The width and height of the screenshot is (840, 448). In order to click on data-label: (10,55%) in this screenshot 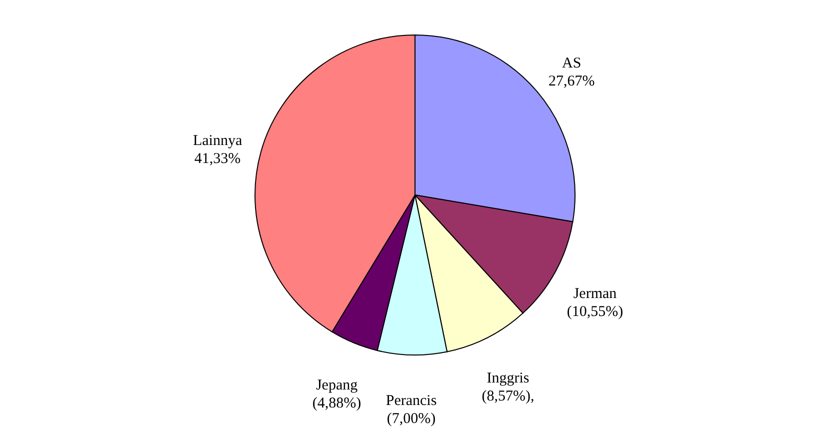, I will do `click(595, 312)`.